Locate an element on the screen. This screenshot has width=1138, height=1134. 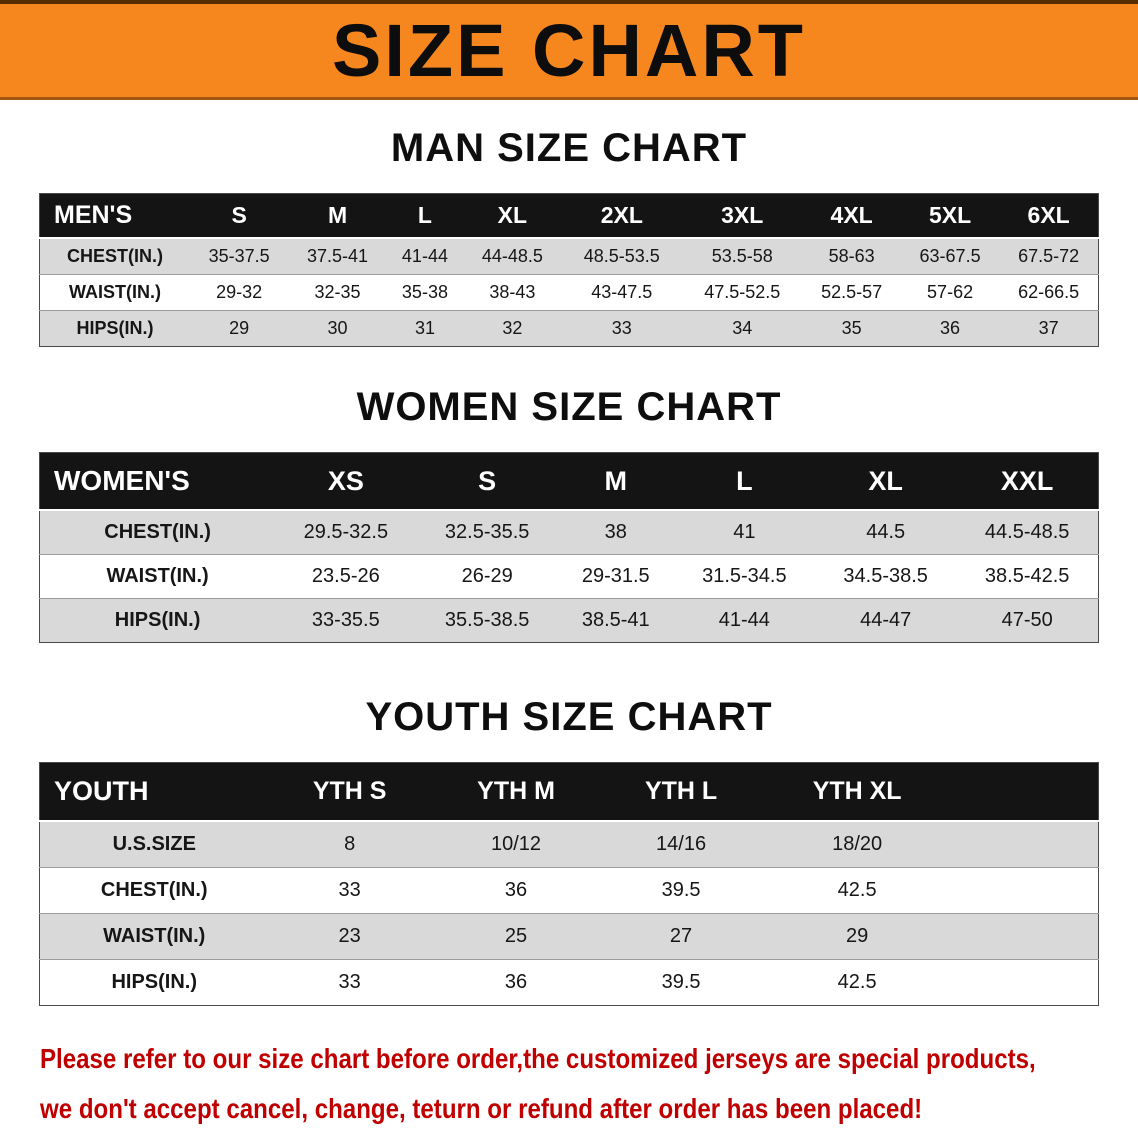
measurement-value-cell: 63-67.5 is located at coordinates (950, 256).